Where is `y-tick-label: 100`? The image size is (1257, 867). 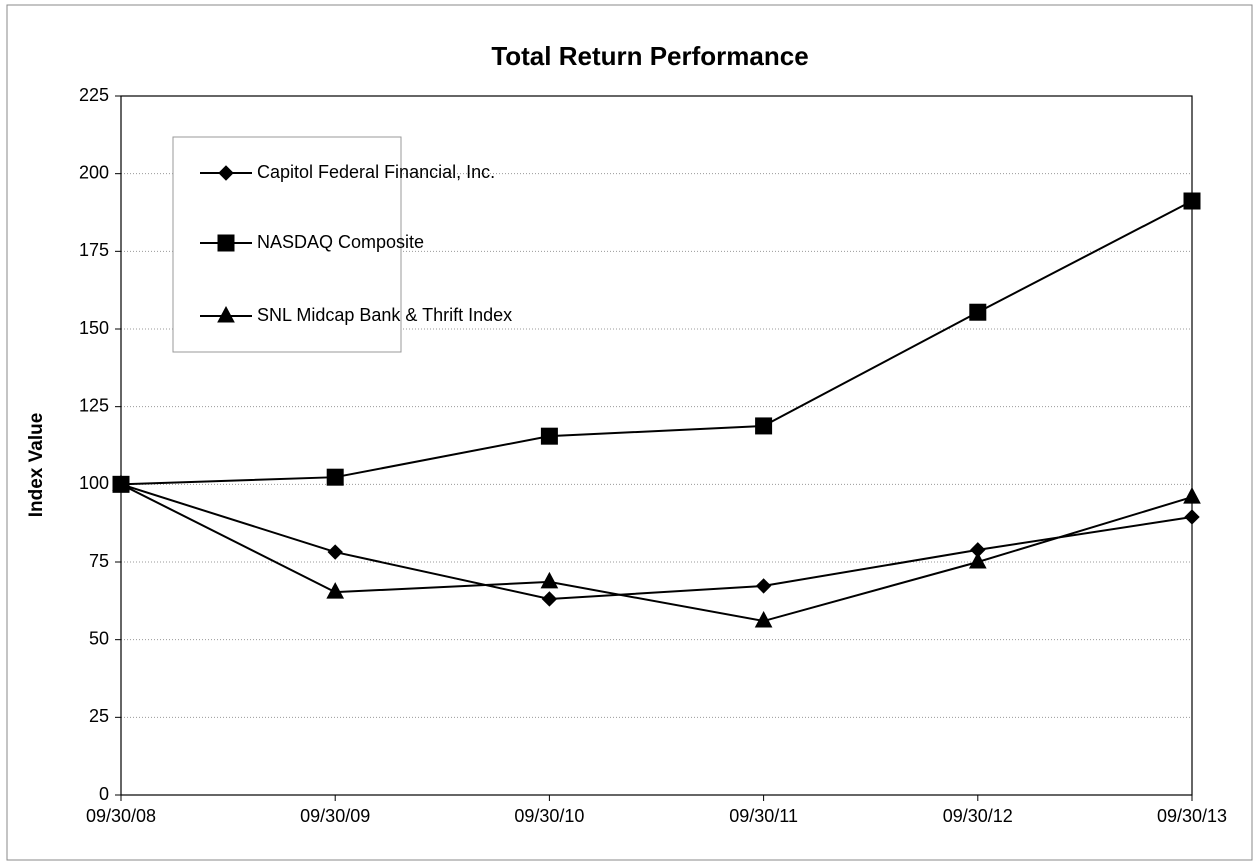 y-tick-label: 100 is located at coordinates (94, 483).